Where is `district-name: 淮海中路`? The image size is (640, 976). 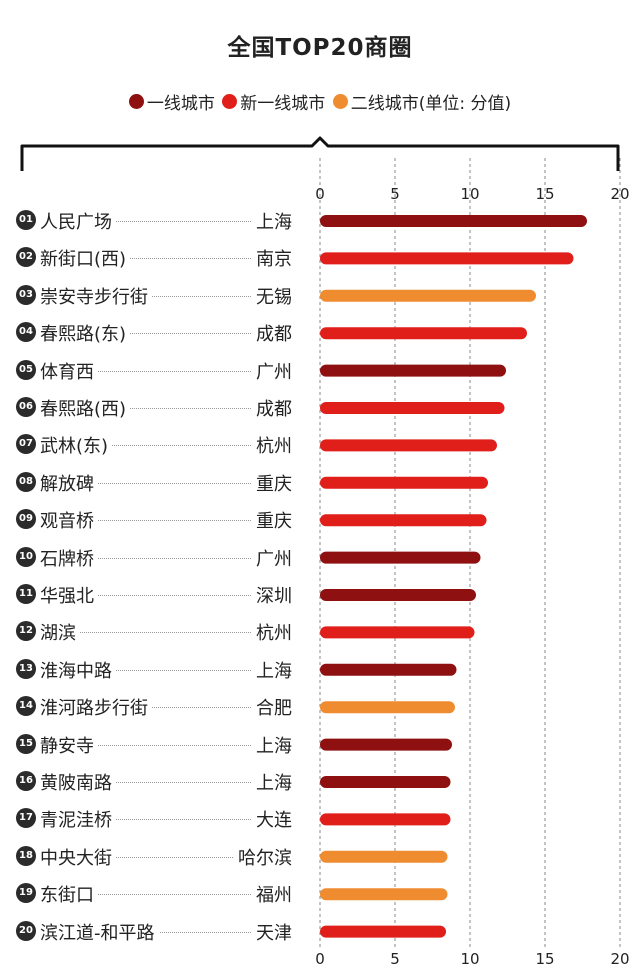 district-name: 淮海中路 is located at coordinates (78, 669).